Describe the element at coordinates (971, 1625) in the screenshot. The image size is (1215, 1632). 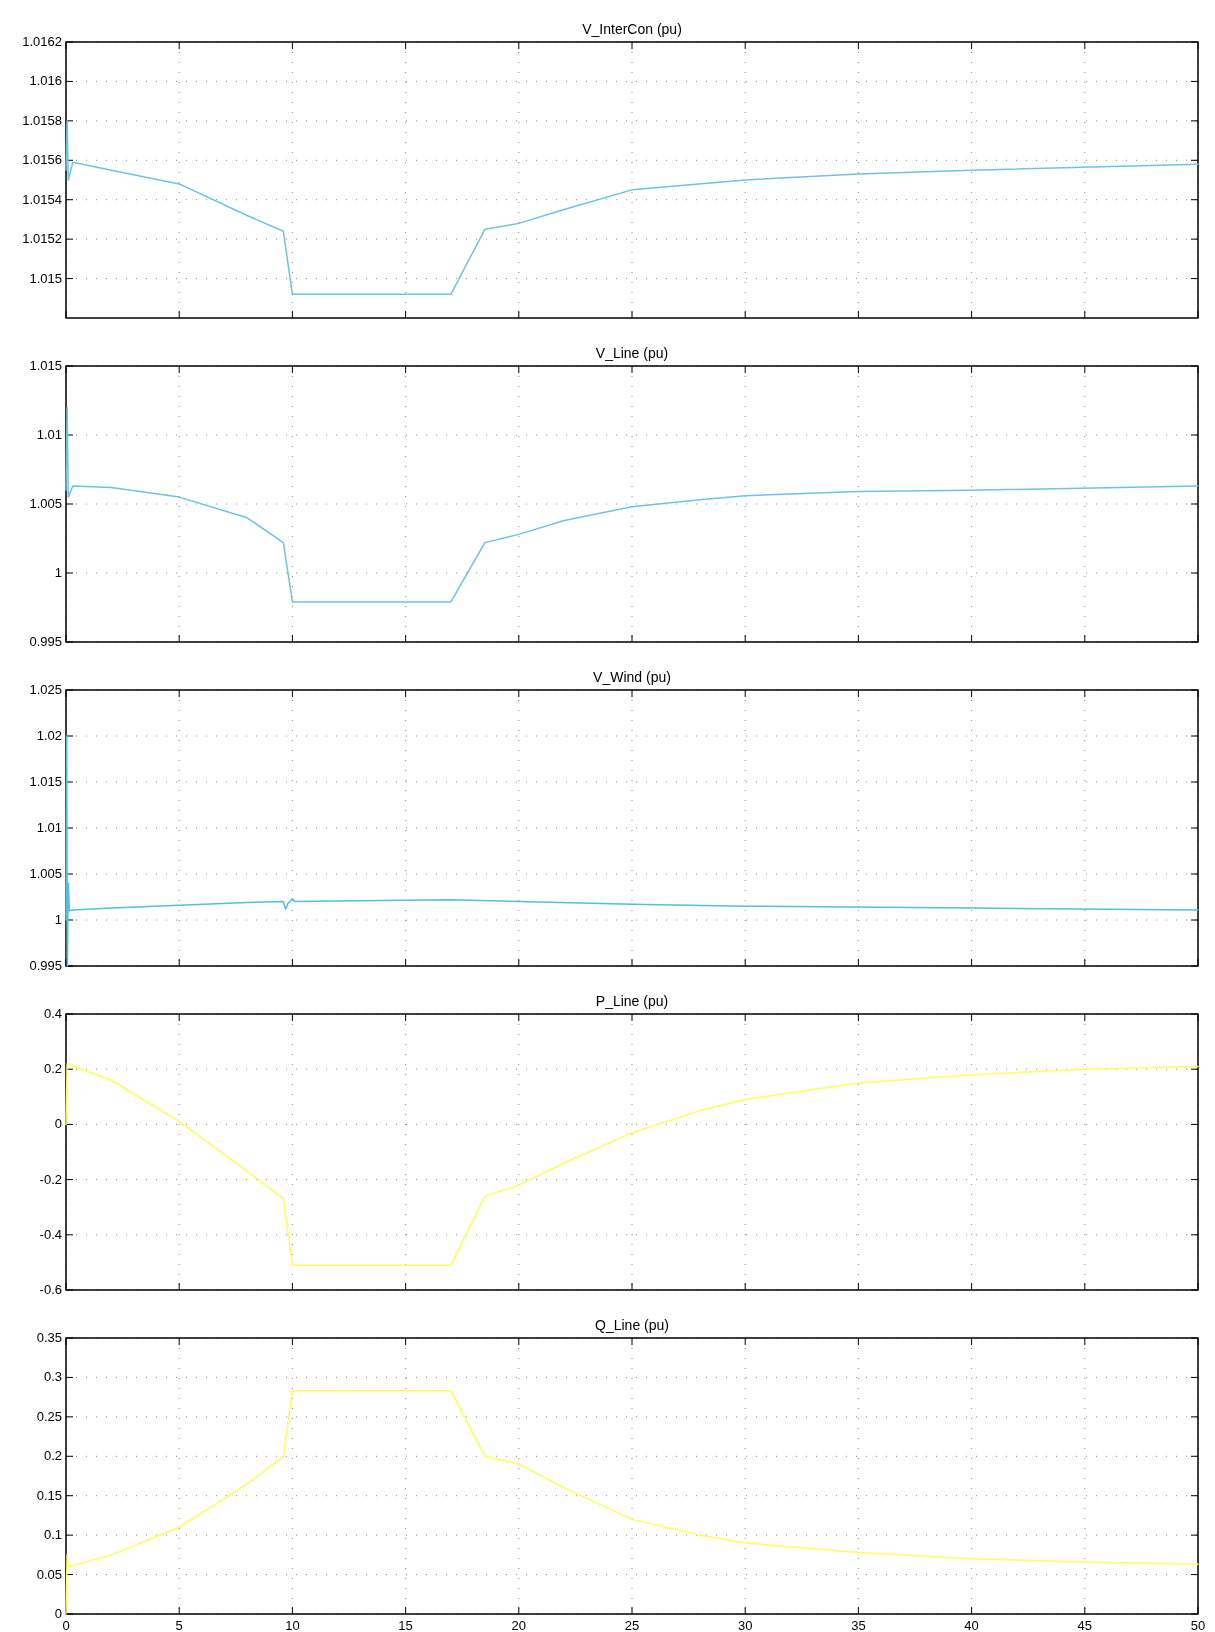
I see `x-tick-label: 40` at that location.